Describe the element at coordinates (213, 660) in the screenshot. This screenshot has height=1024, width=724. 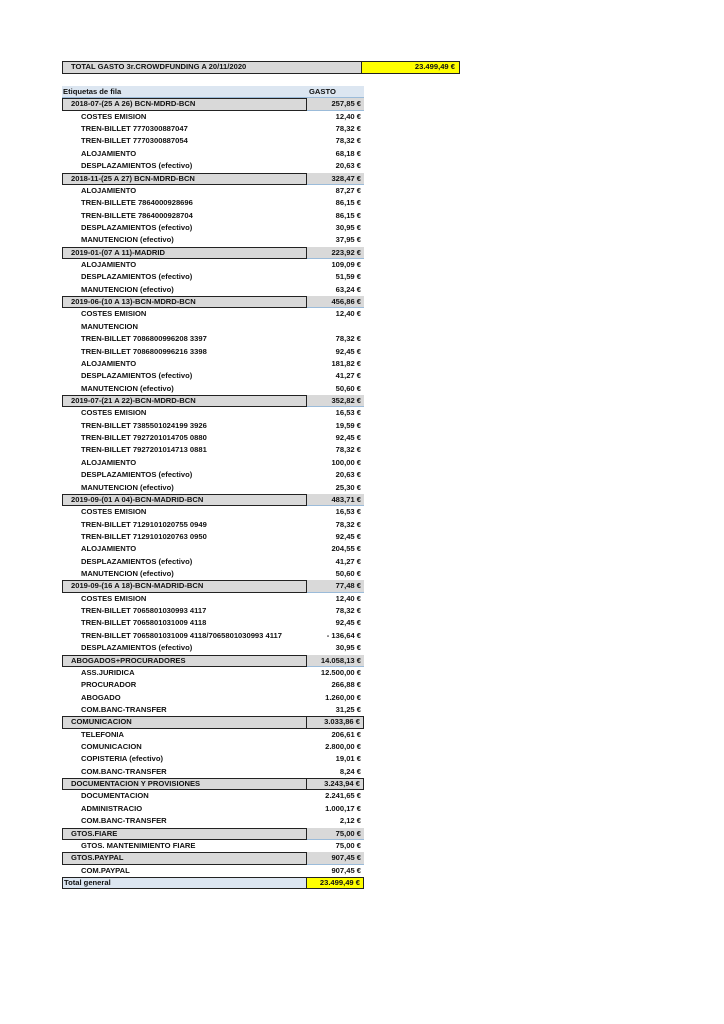
I see `group-row: ABOGADOS+PROCURADORES 14.058,13 €` at that location.